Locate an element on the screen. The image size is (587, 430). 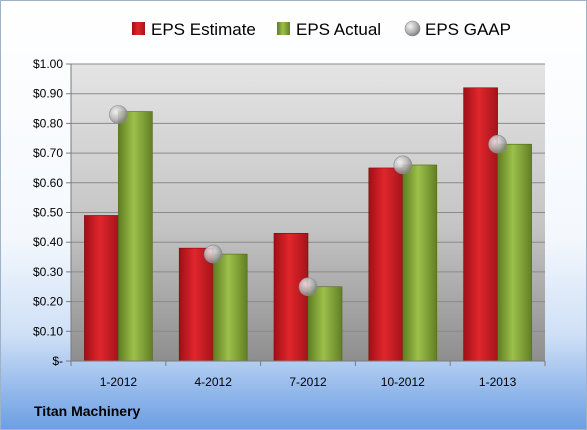
y-tick-label: $0.60 is located at coordinates (48, 183).